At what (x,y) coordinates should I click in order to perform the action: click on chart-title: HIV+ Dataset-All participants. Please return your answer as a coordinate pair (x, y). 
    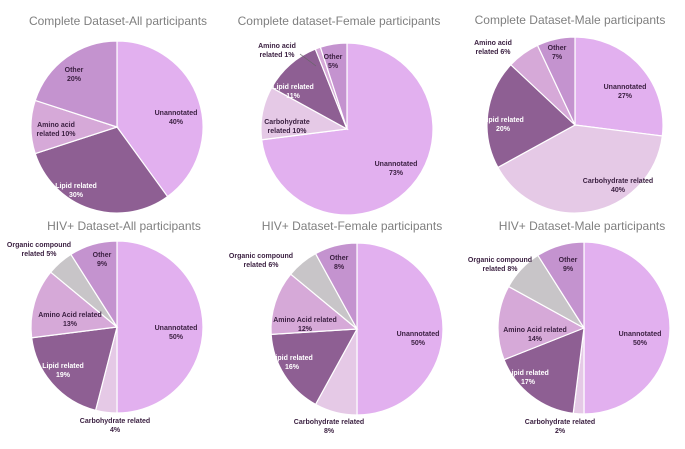
    Looking at the image, I should click on (124, 226).